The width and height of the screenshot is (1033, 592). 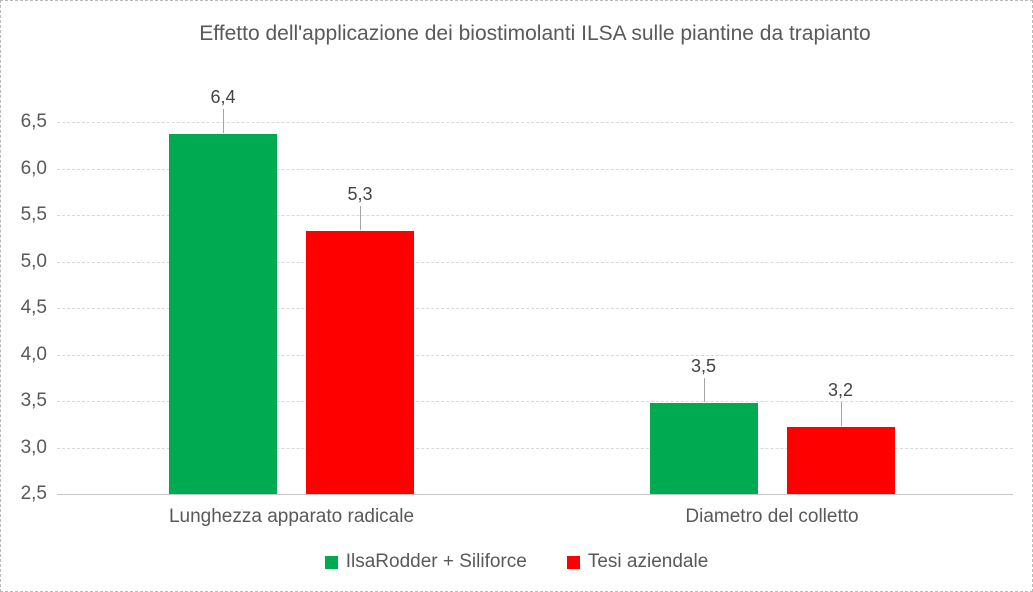 What do you see at coordinates (33, 168) in the screenshot?
I see `y-axis-tick-label: 6,0` at bounding box center [33, 168].